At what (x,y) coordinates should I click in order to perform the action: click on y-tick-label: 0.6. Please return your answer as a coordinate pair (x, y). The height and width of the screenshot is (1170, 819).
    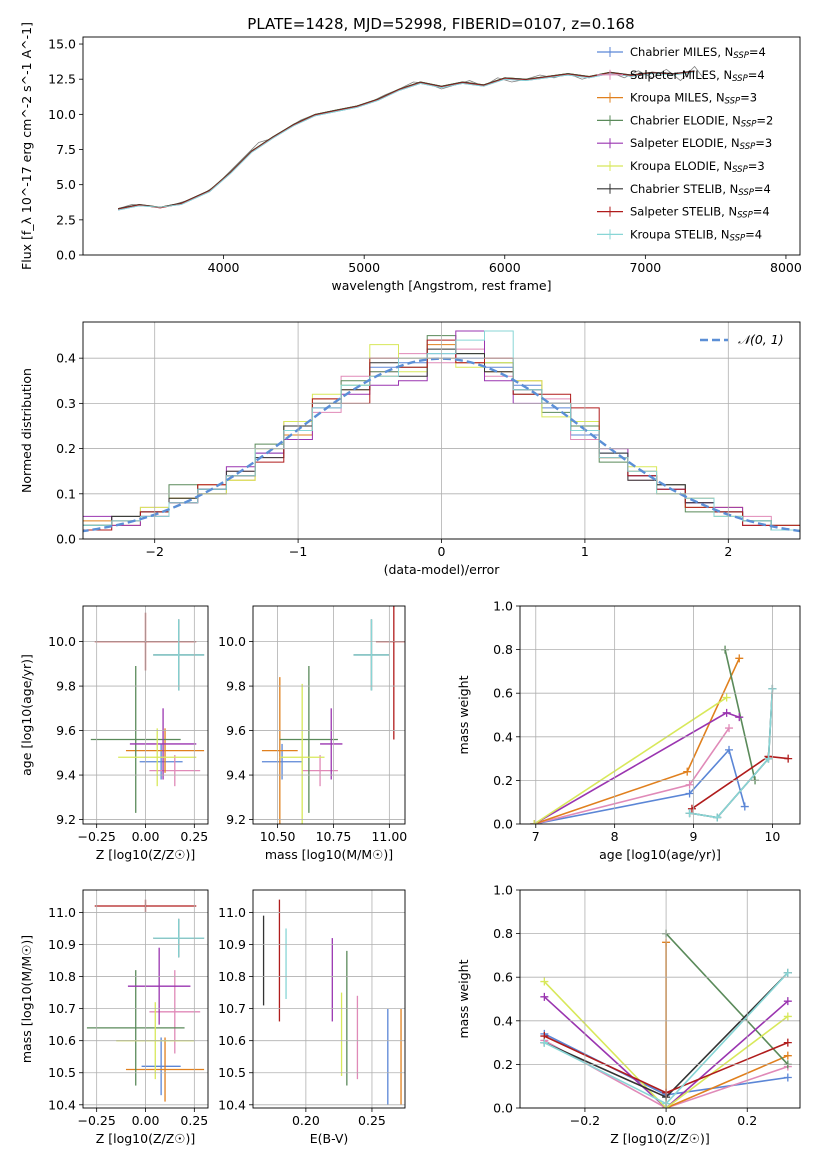
    Looking at the image, I should click on (503, 977).